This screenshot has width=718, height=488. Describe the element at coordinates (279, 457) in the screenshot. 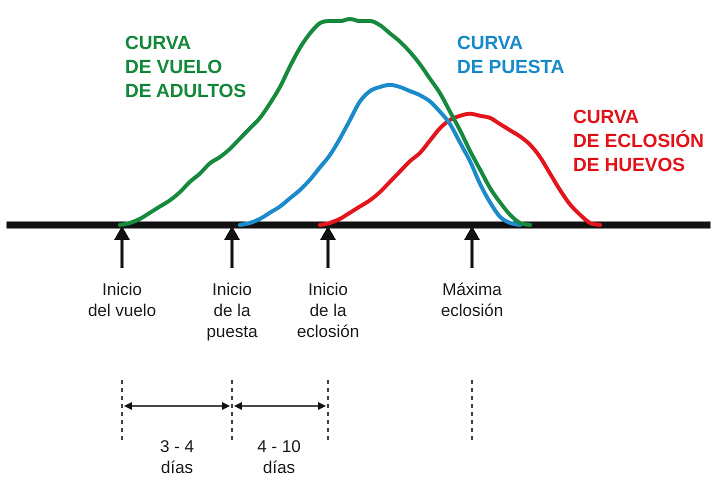

I see `text: 4 - 10 días` at that location.